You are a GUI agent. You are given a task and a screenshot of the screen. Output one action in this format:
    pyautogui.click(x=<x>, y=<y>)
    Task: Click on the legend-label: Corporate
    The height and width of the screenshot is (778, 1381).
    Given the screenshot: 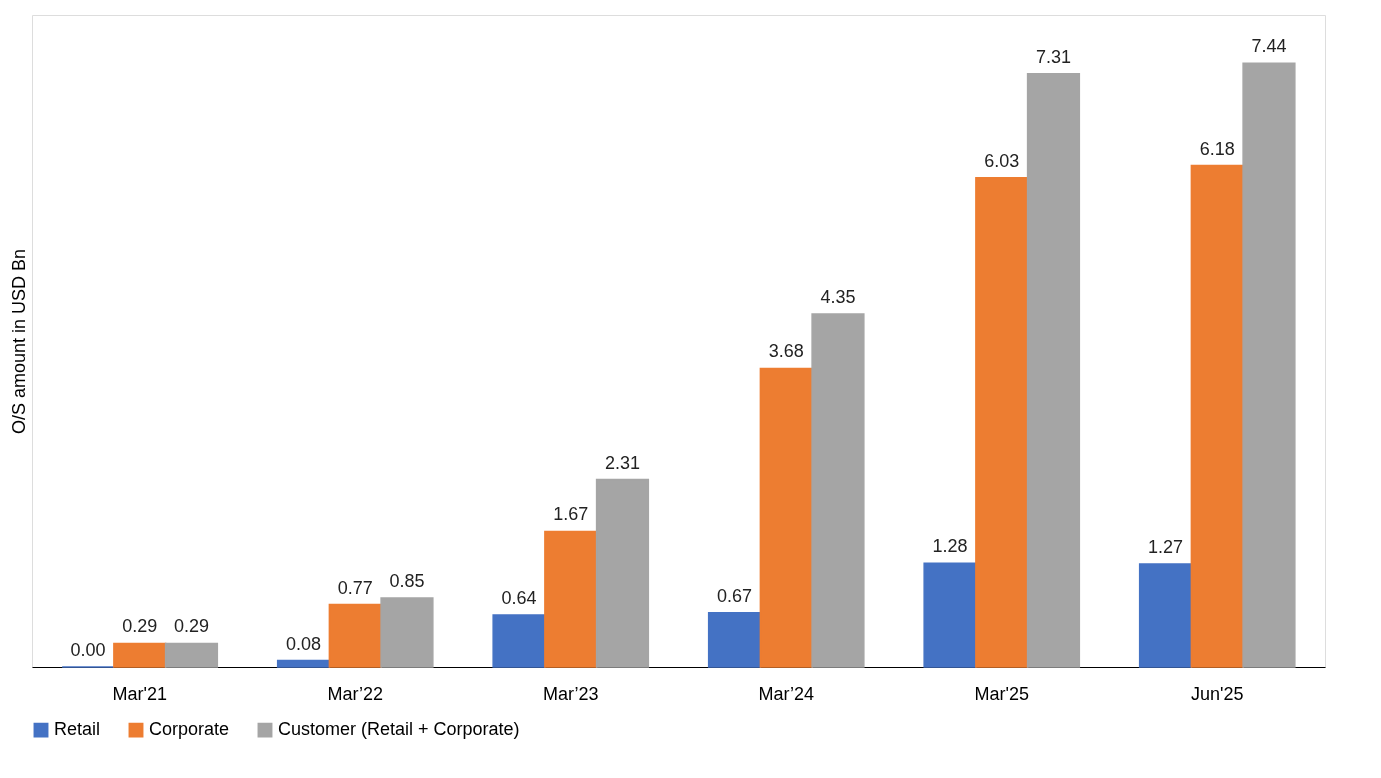 What is the action you would take?
    pyautogui.click(x=189, y=729)
    